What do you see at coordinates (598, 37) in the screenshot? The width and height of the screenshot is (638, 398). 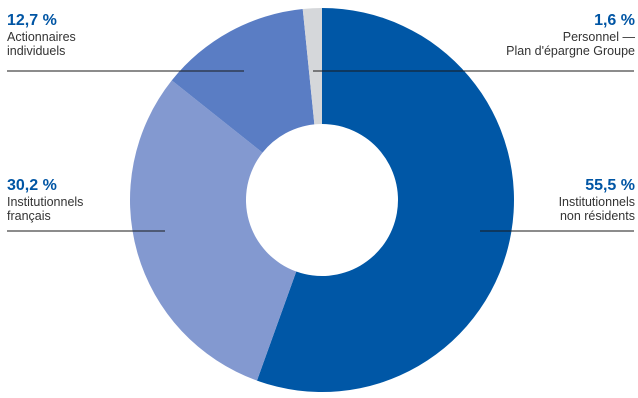 I see `category-label-personnel-line1: Personnel —` at bounding box center [598, 37].